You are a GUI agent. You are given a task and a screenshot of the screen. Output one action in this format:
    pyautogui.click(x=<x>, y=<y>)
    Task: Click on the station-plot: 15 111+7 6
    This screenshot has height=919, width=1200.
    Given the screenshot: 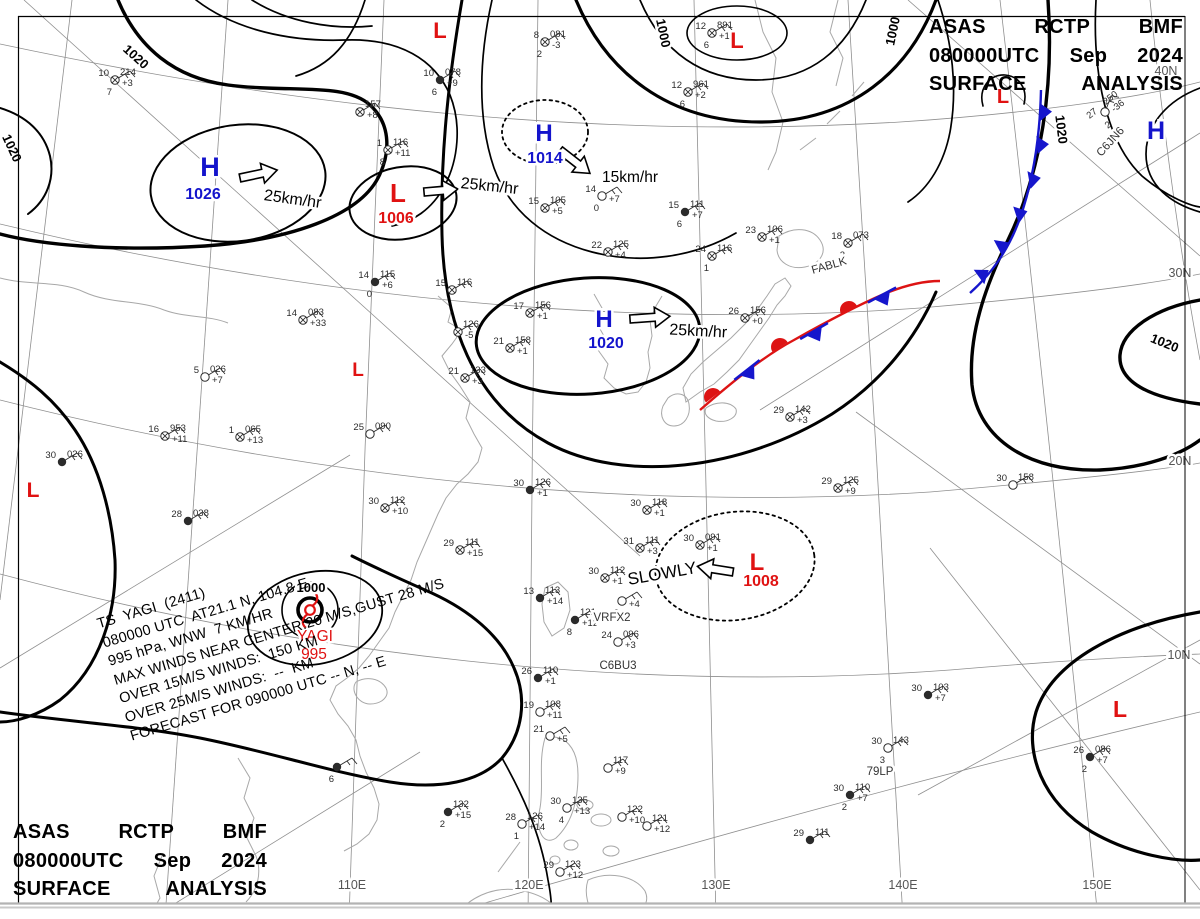 What is the action you would take?
    pyautogui.click(x=687, y=214)
    